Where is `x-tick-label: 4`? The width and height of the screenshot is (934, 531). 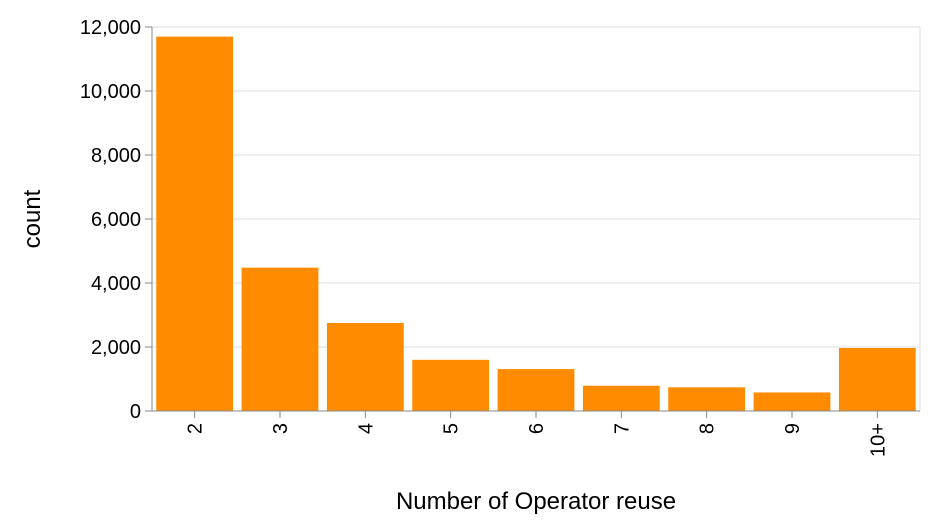
x-tick-label: 4 is located at coordinates (366, 428).